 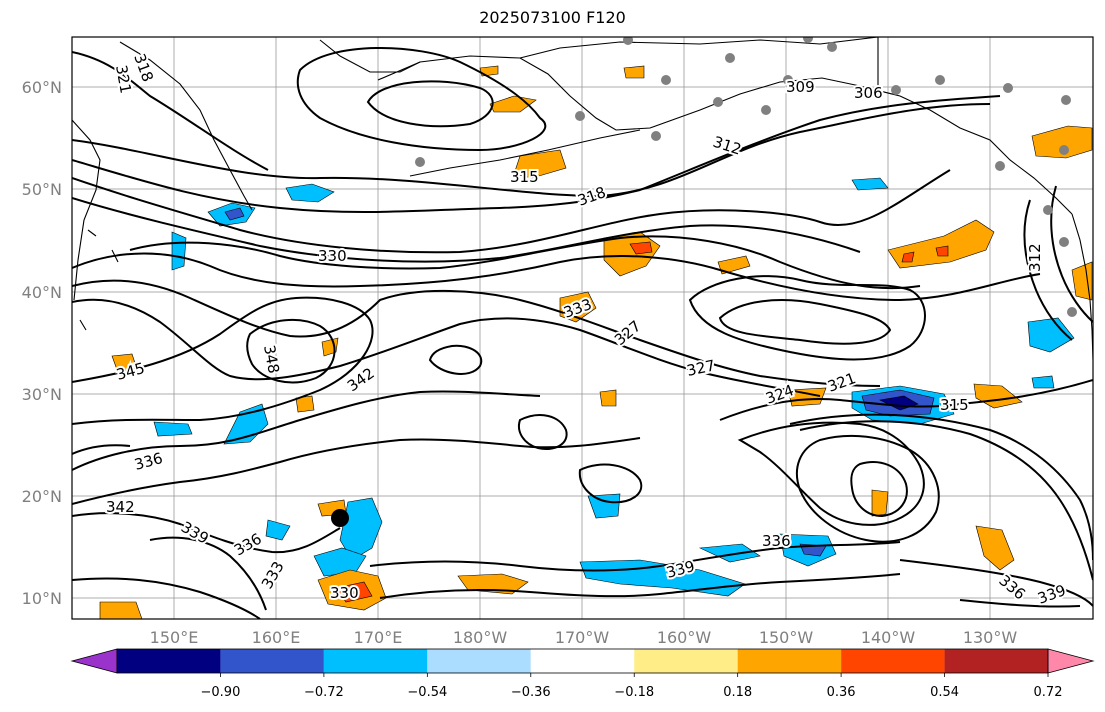 I want to click on latitude-label: 10°N, so click(x=42, y=598).